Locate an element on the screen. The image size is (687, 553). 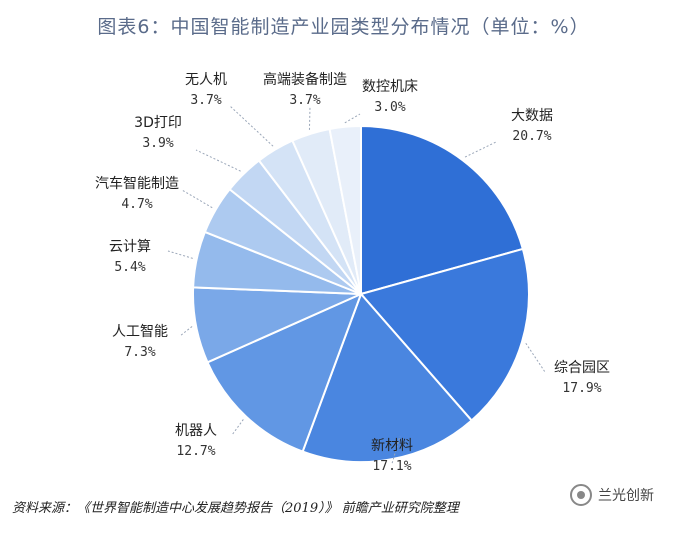
slice-value-label: 5.4% is located at coordinates (129, 267).